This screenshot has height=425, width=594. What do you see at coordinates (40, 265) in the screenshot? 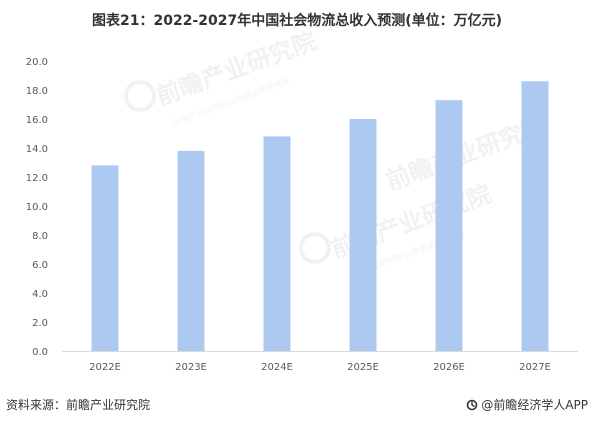
I see `y-tick-label: 6.0` at bounding box center [40, 265].